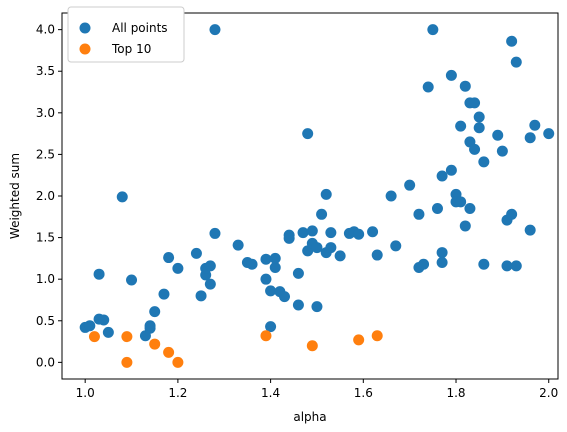 The height and width of the screenshot is (432, 567). I want to click on x-tick-label: 1.6, so click(363, 393).